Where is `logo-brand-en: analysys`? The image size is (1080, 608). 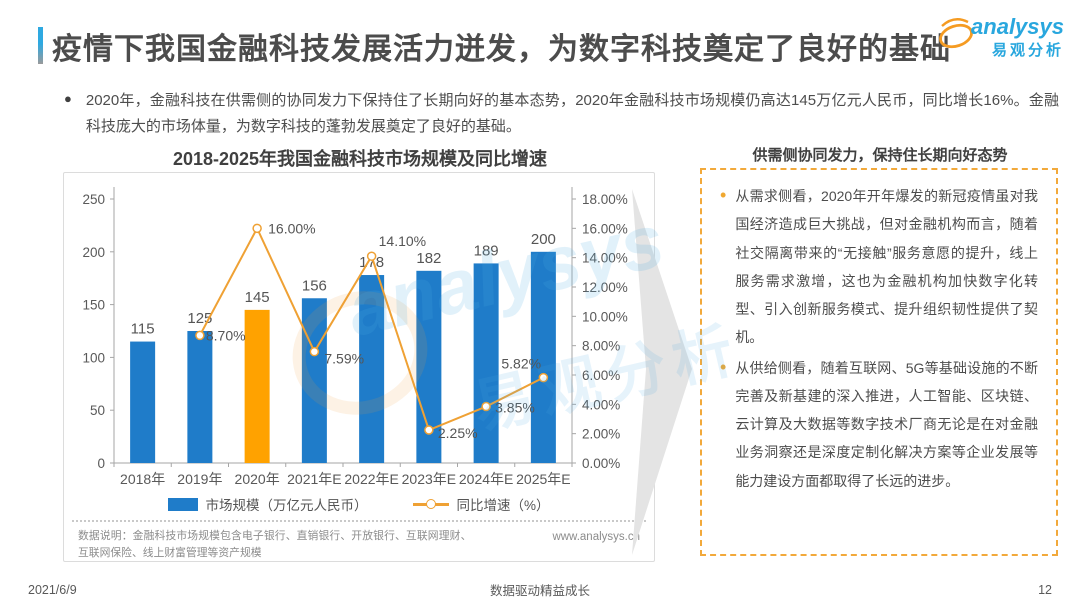 logo-brand-en: analysys is located at coordinates (1017, 26).